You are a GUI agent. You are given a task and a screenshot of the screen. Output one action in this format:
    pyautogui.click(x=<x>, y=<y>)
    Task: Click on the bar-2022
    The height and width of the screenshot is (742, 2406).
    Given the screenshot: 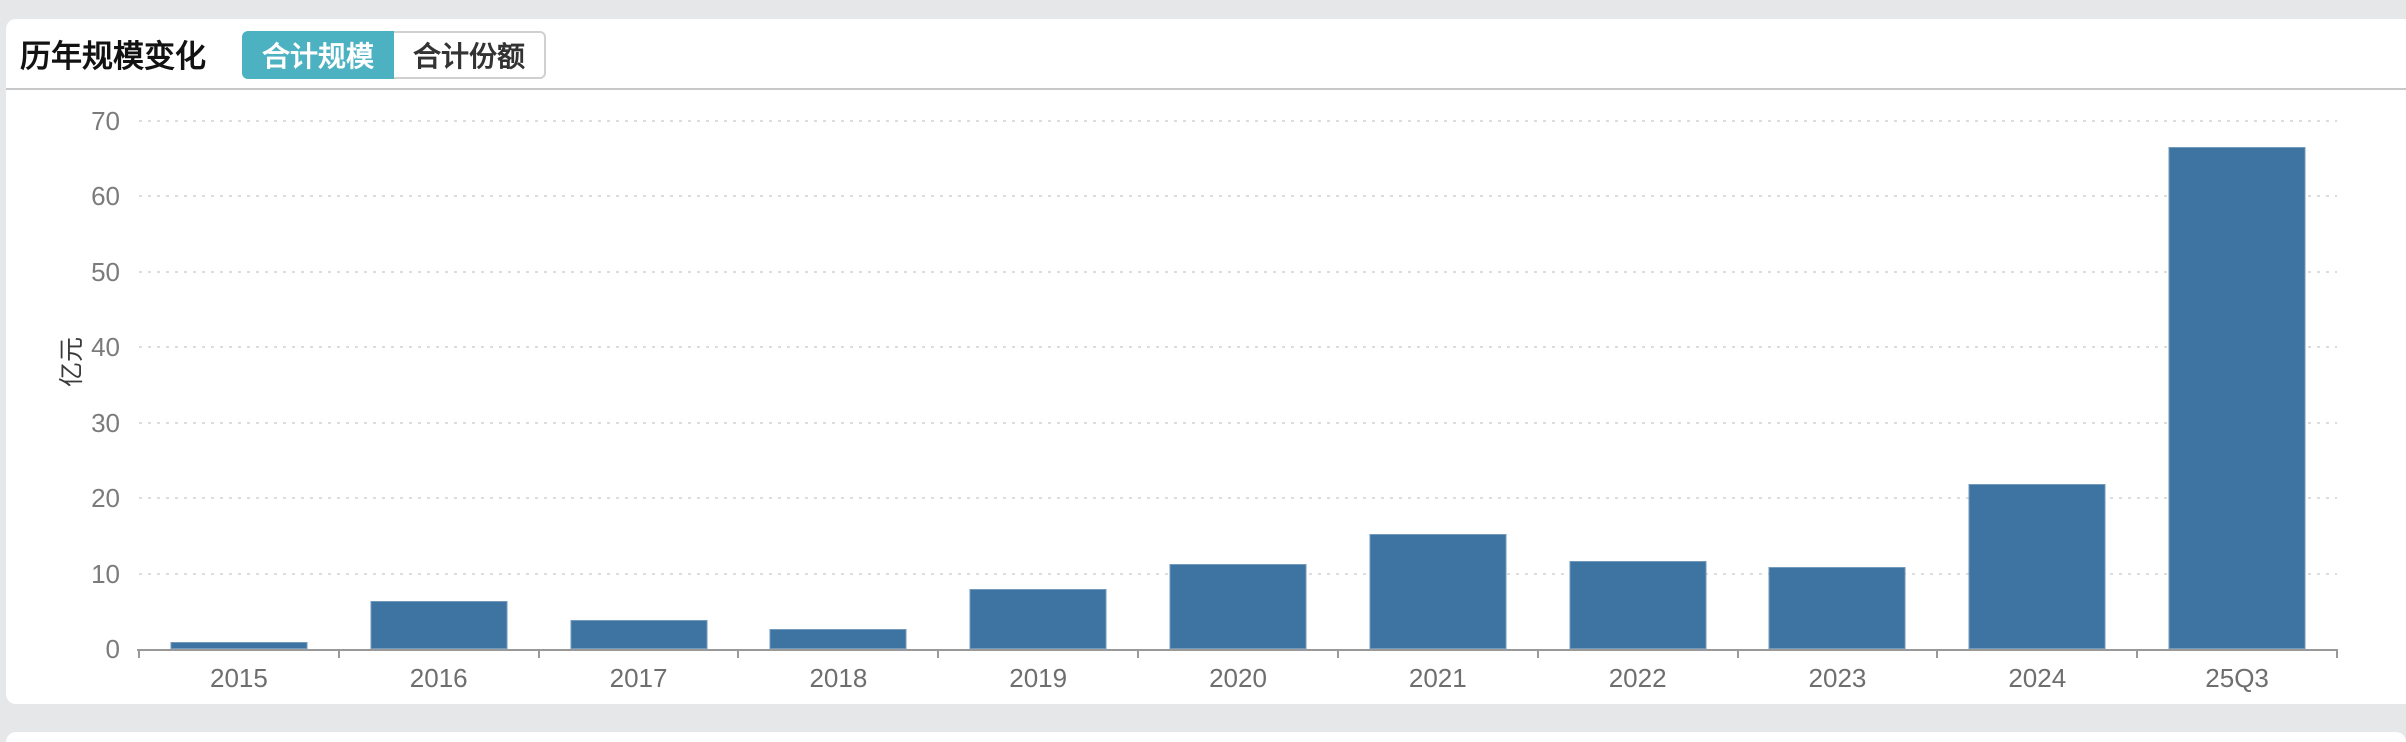 What is the action you would take?
    pyautogui.click(x=1638, y=604)
    